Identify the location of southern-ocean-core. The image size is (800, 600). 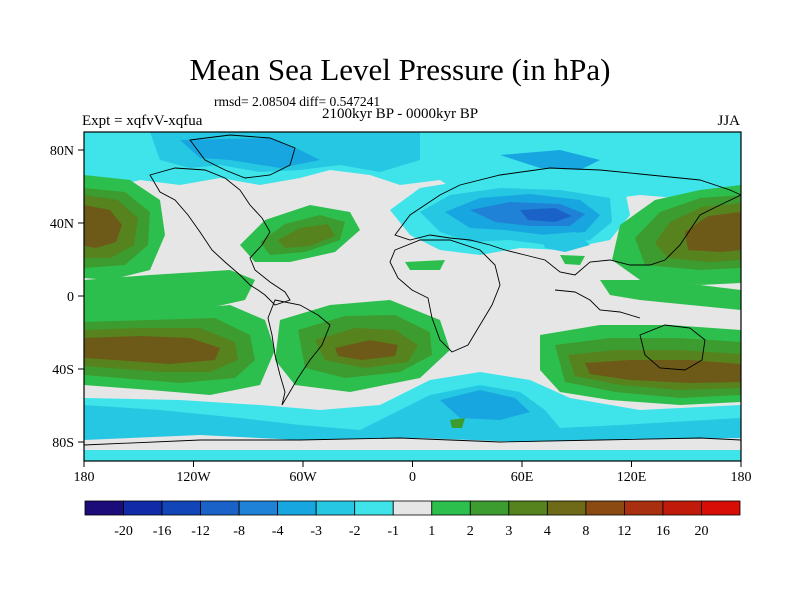
(485, 405).